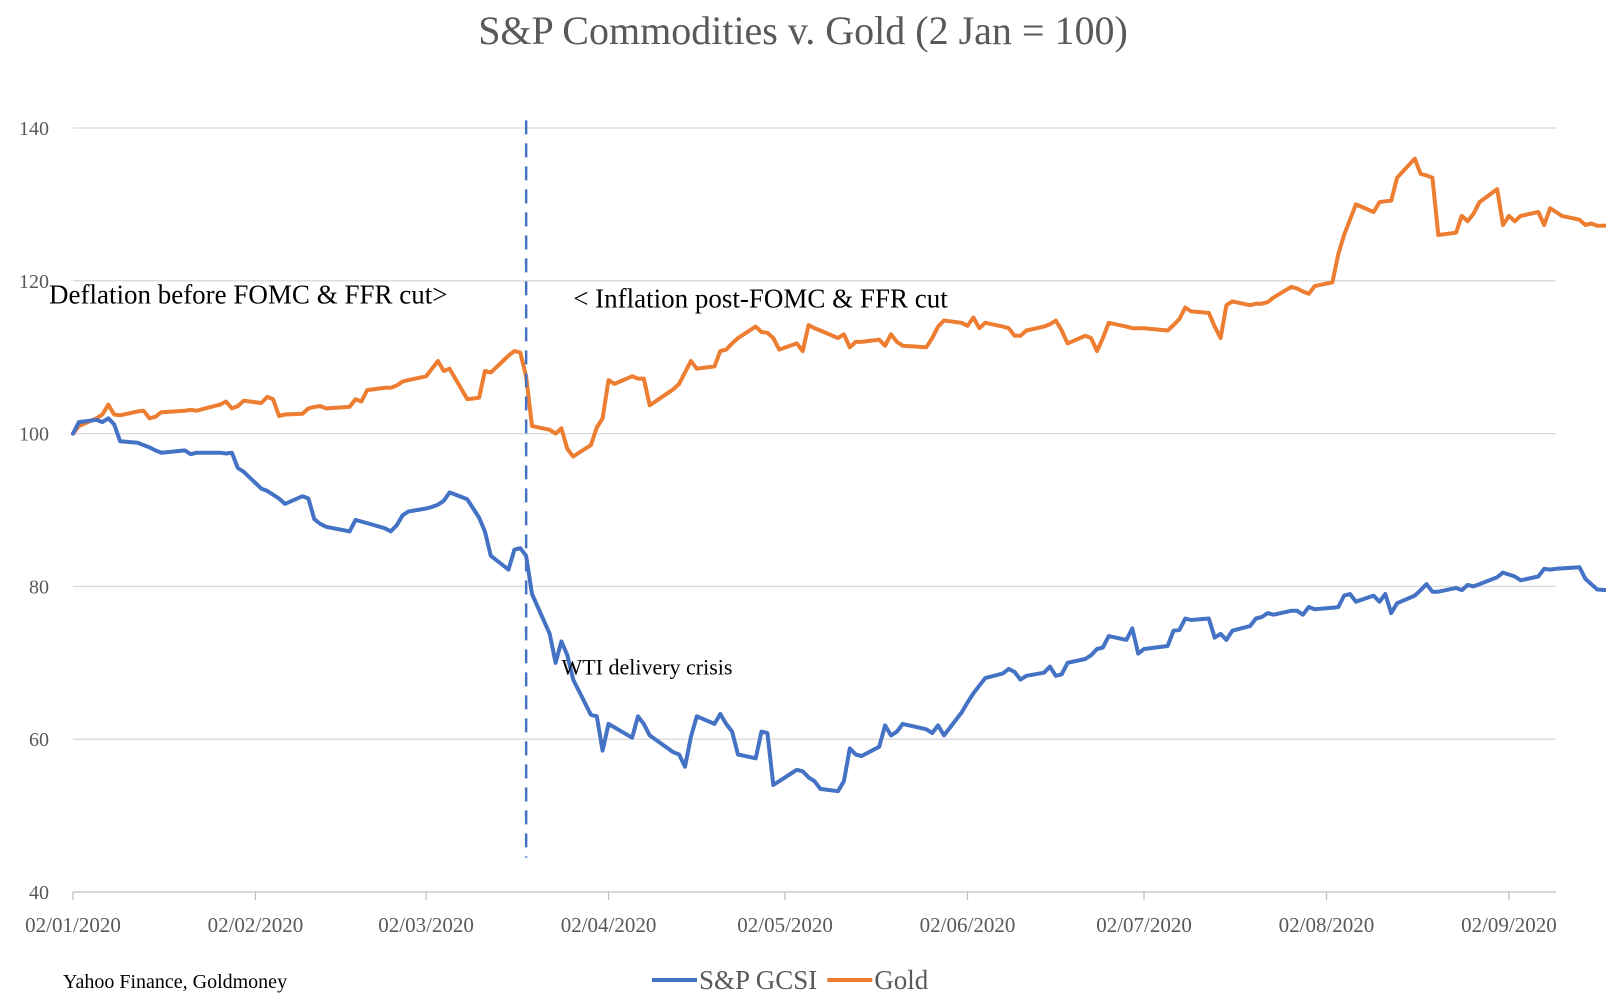  What do you see at coordinates (646, 666) in the screenshot?
I see `annotation-text: WTI delivery crisis` at bounding box center [646, 666].